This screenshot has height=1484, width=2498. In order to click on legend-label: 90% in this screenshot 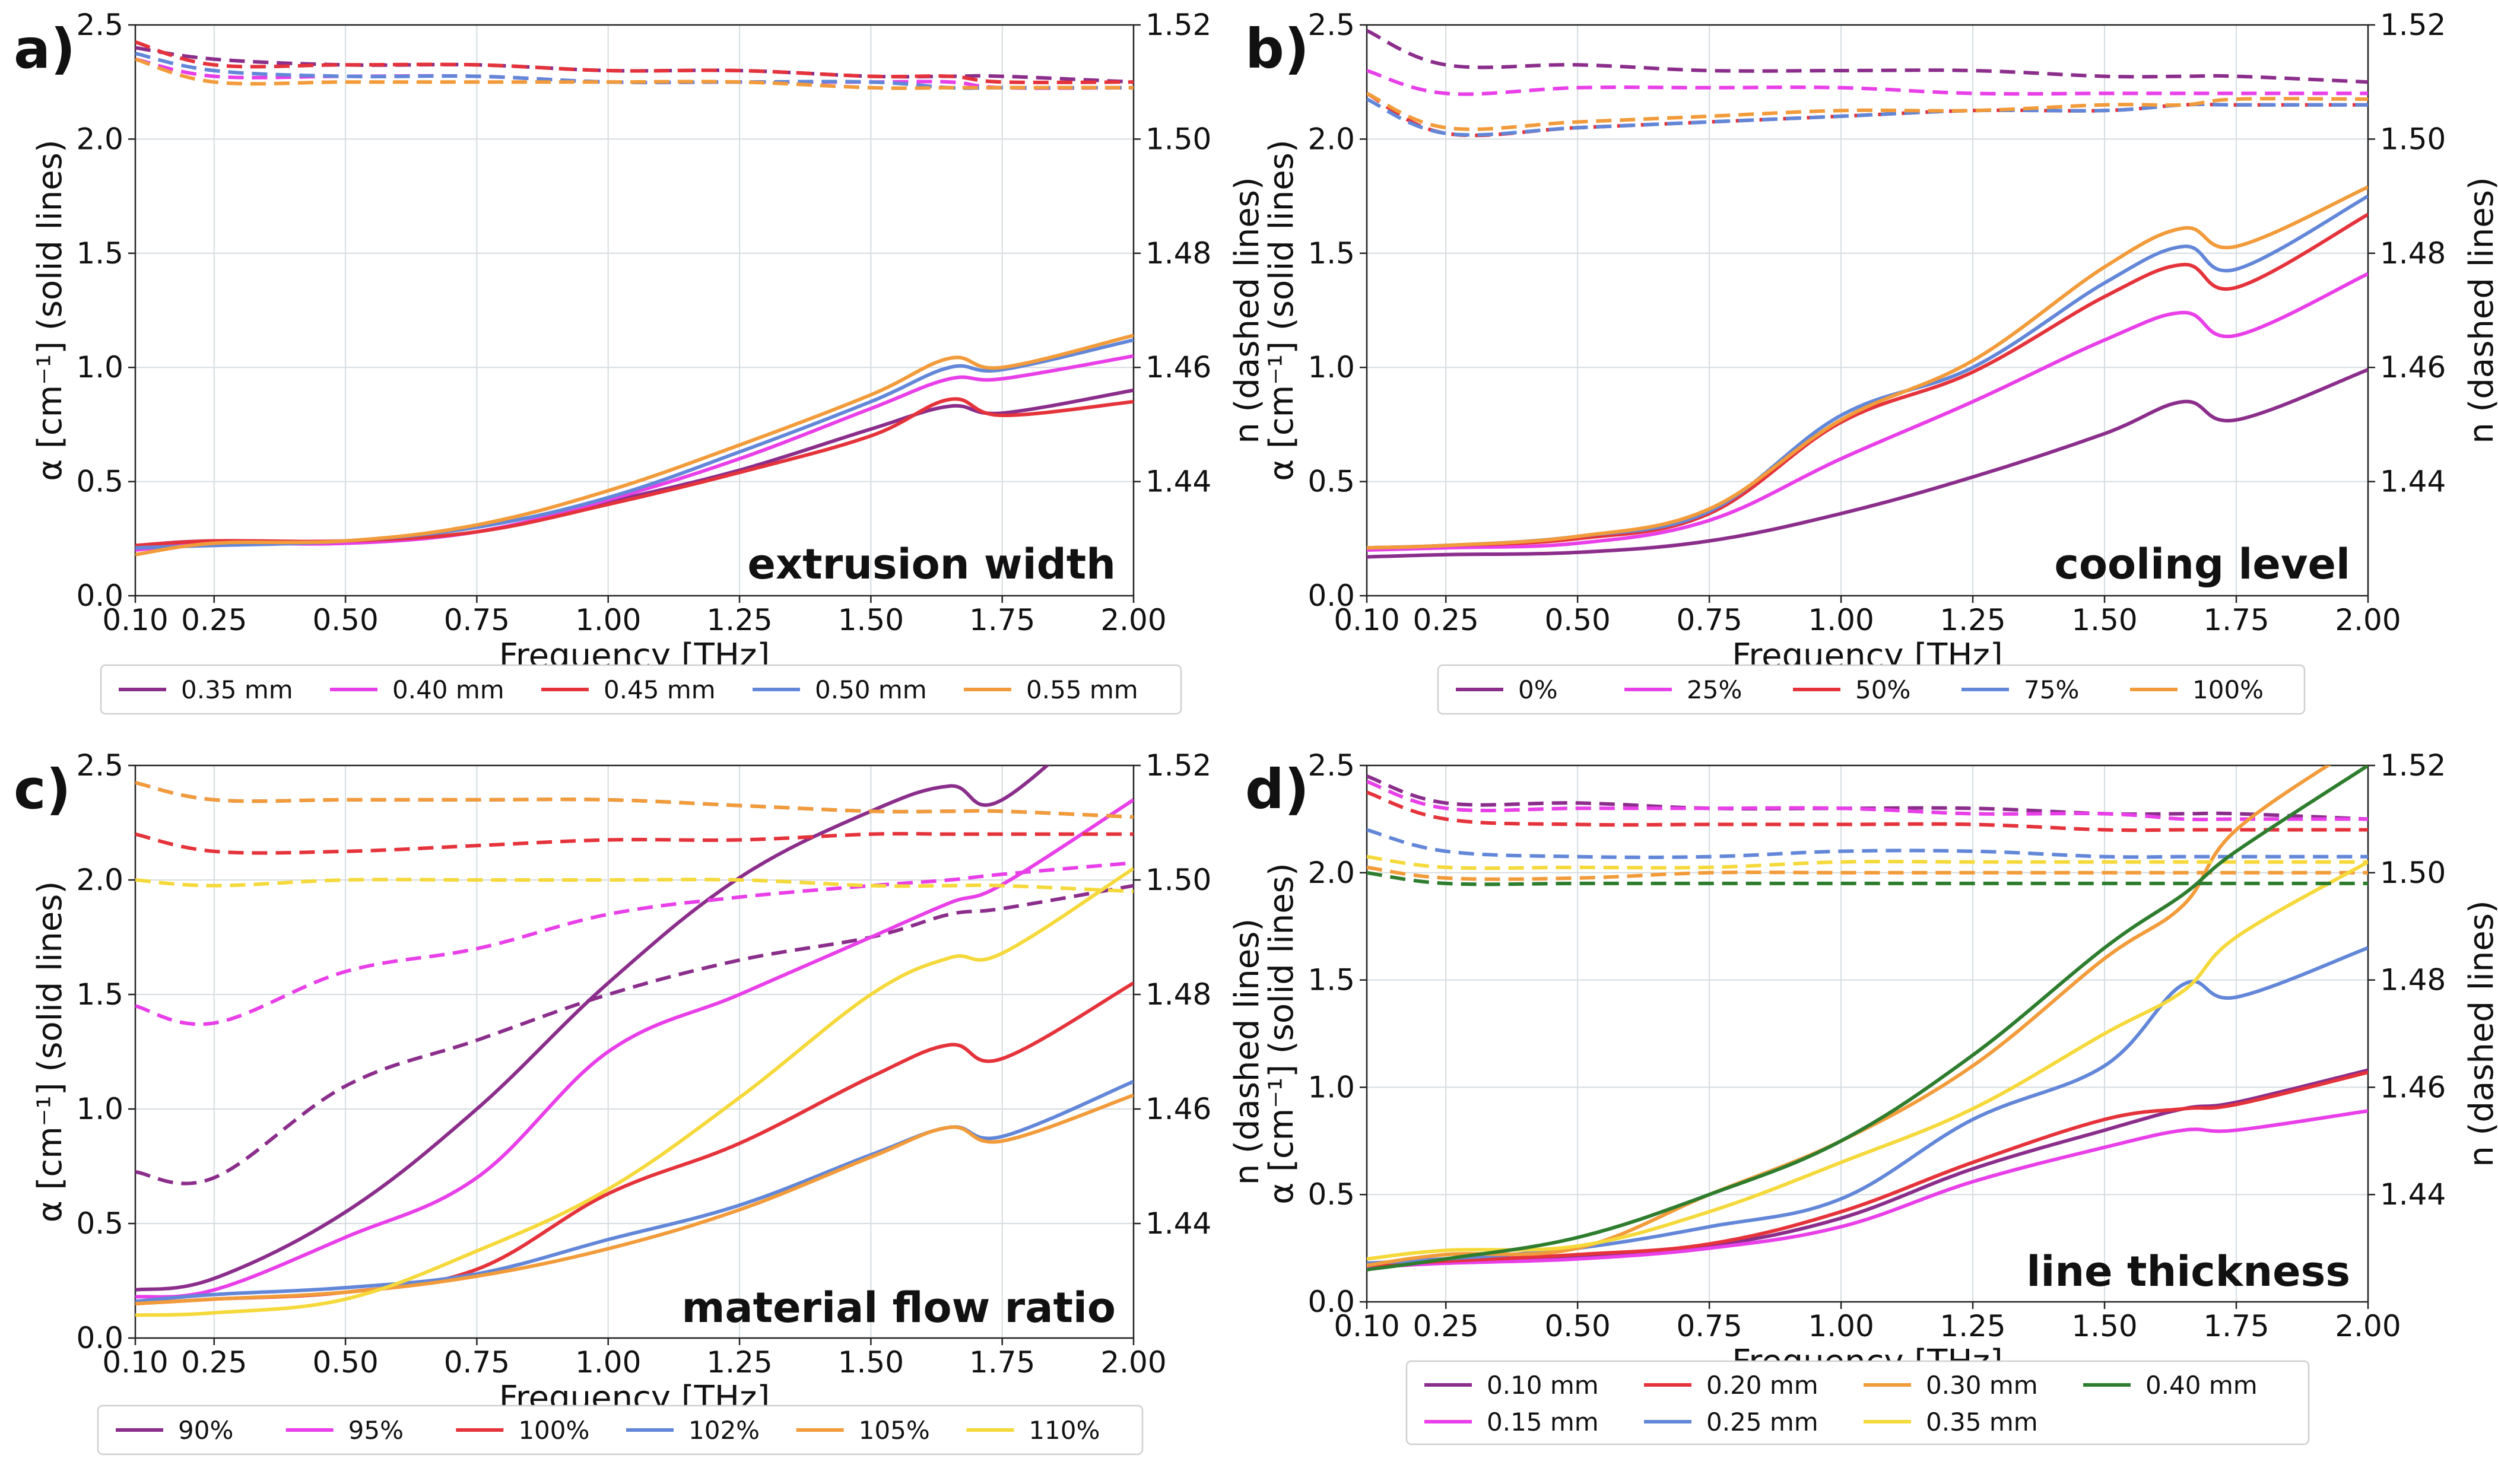, I will do `click(205, 1430)`.